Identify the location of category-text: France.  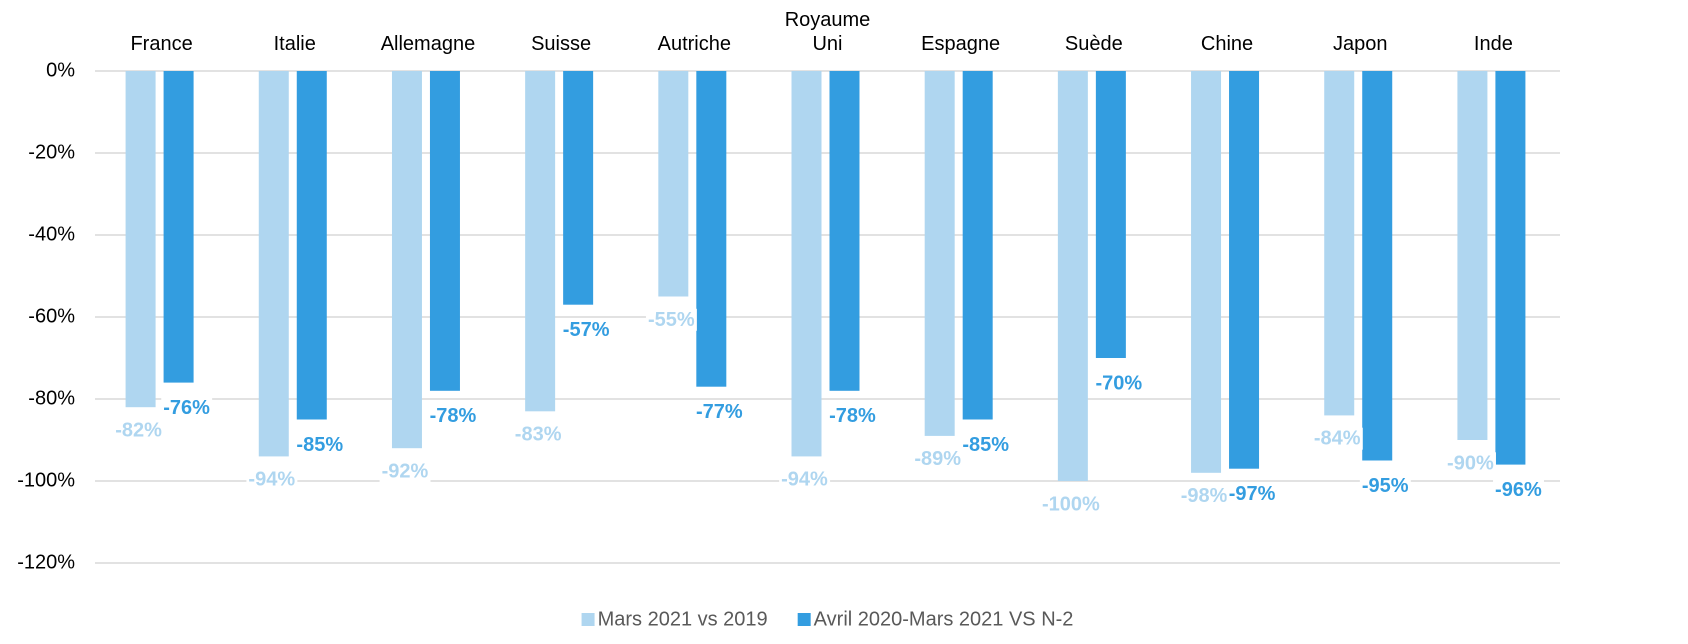
(161, 44).